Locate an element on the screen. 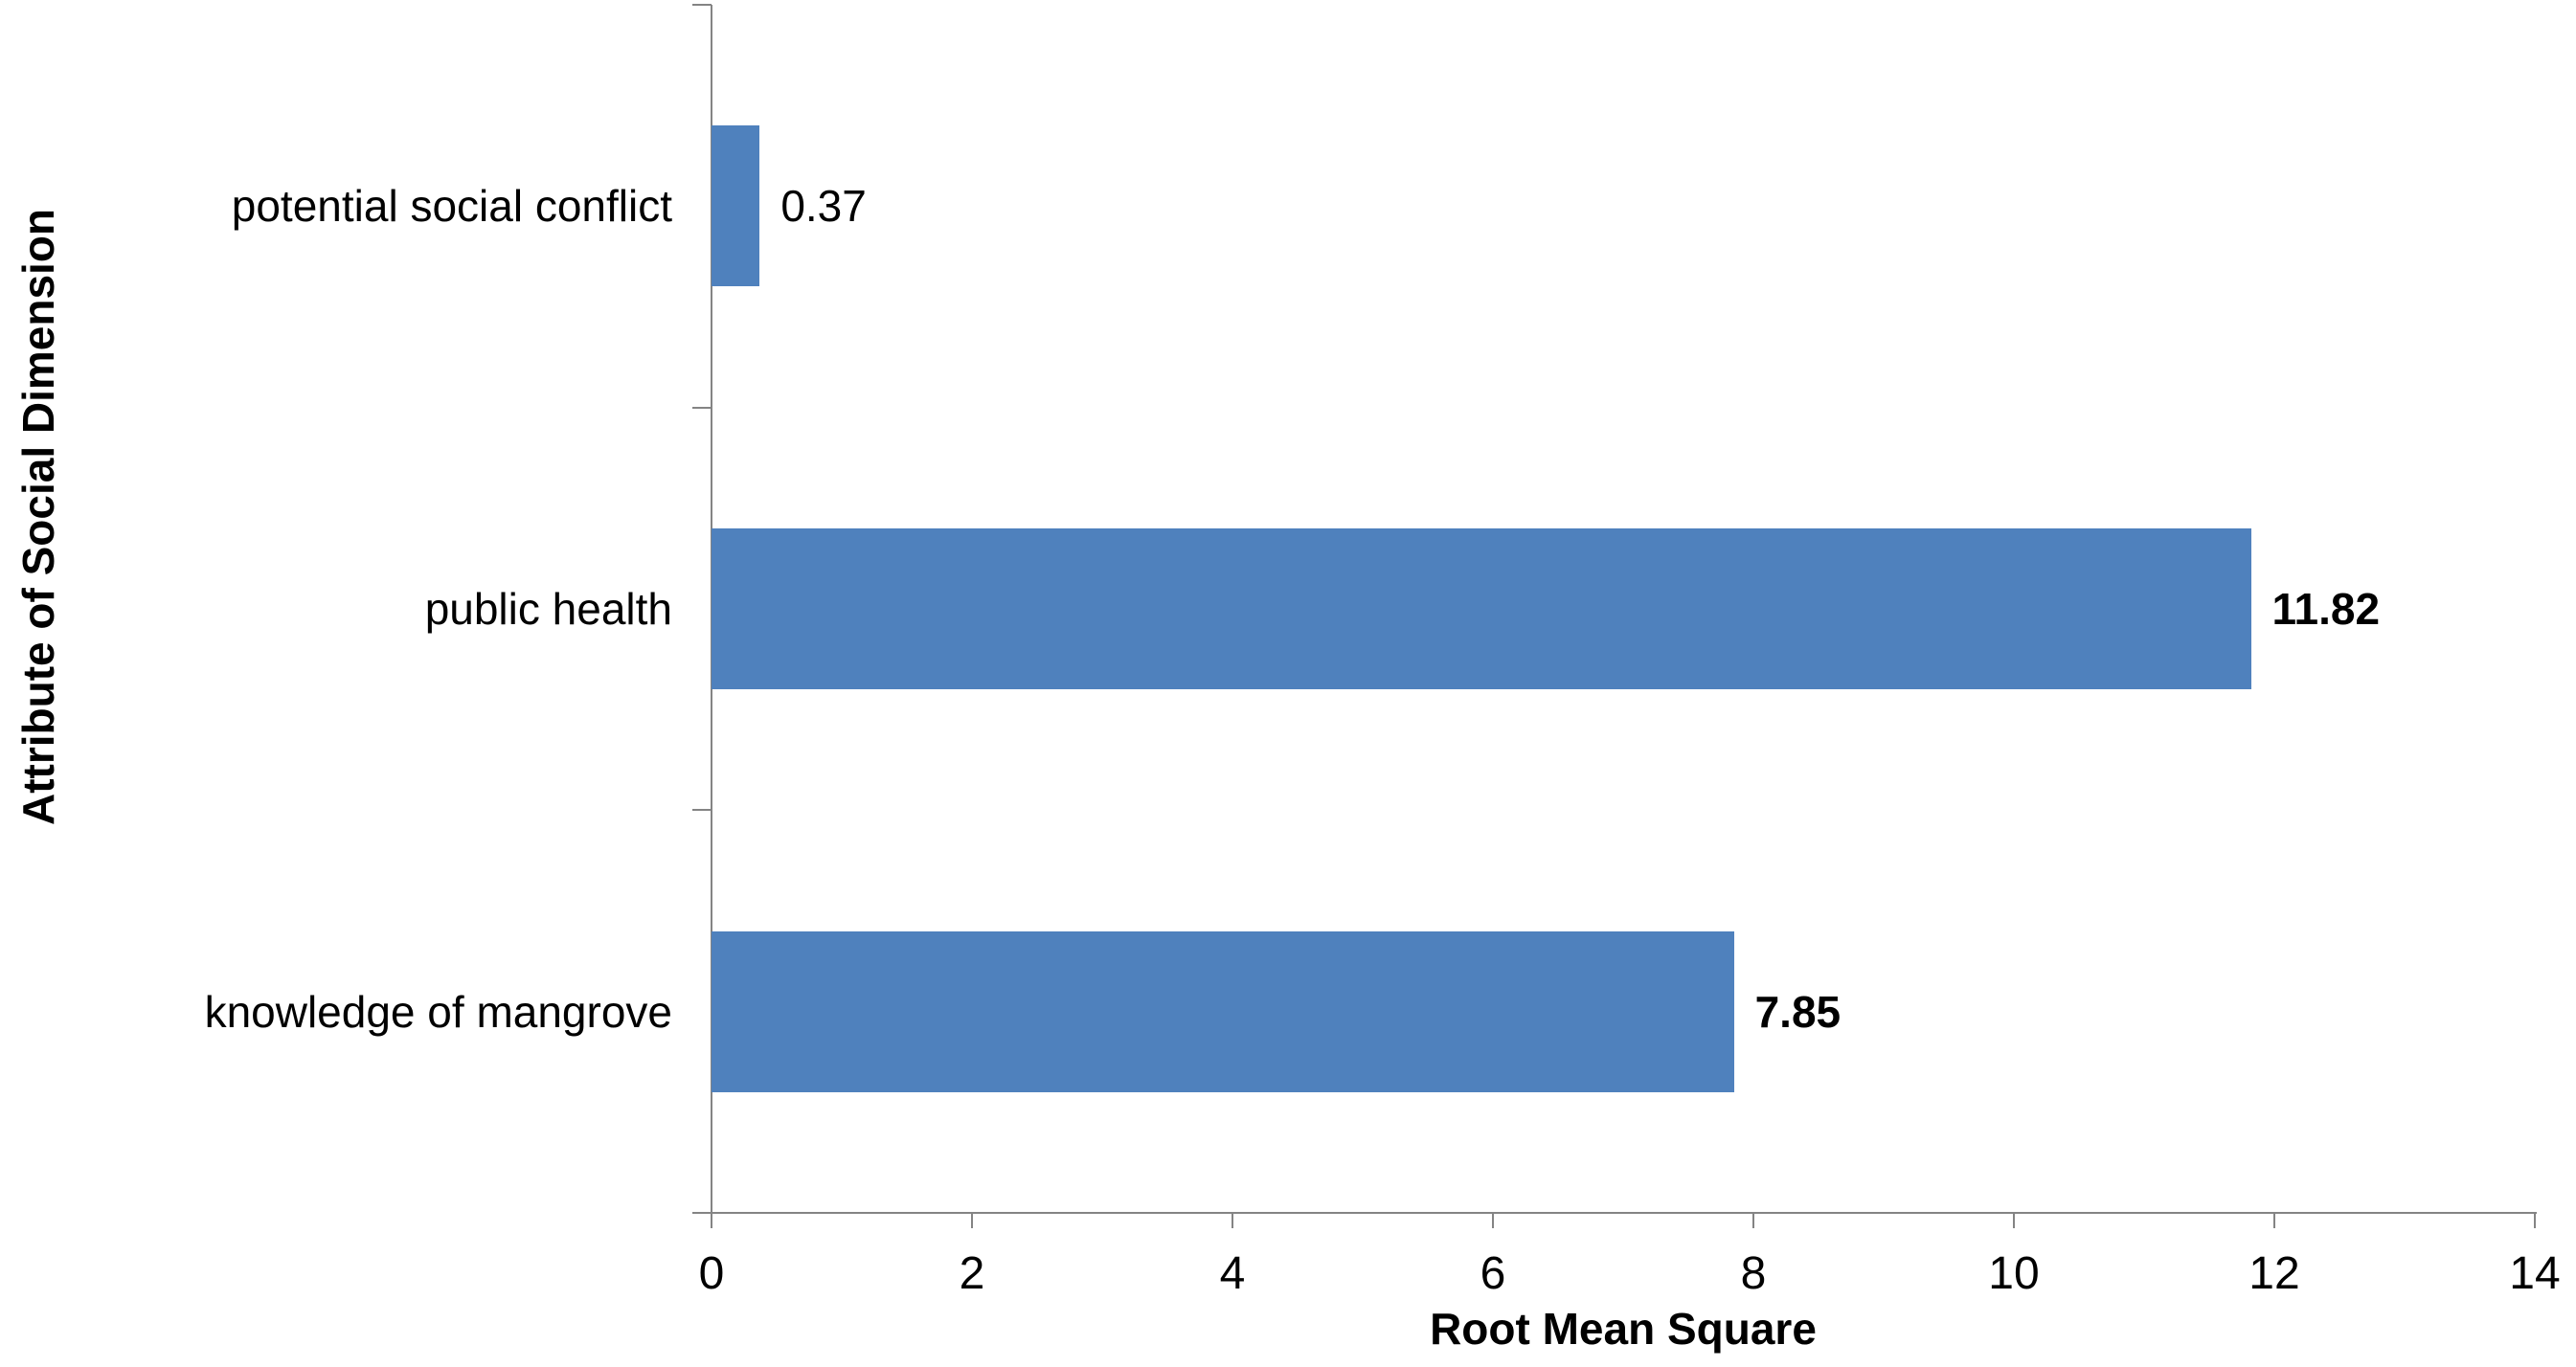  x-tick-label: 6 is located at coordinates (1493, 1273).